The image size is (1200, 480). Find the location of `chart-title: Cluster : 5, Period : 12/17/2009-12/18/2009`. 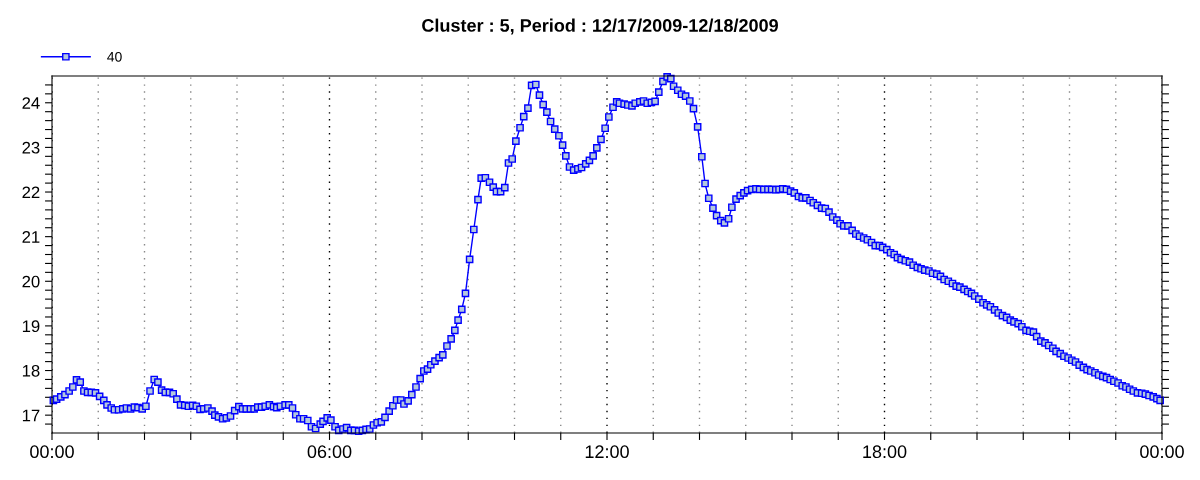

chart-title: Cluster : 5, Period : 12/17/2009-12/18/2009 is located at coordinates (600, 26).